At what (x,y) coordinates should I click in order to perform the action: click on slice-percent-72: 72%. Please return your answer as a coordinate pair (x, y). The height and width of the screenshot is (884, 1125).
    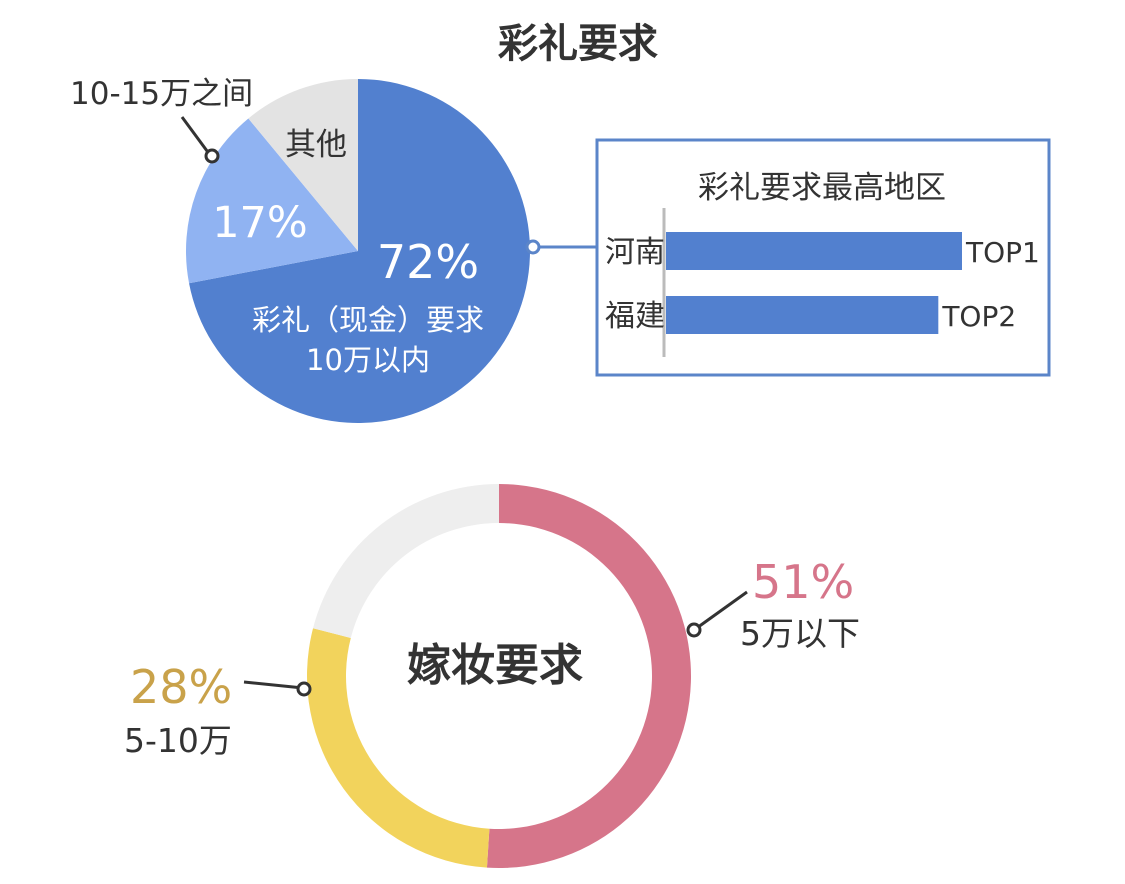
    Looking at the image, I should click on (428, 262).